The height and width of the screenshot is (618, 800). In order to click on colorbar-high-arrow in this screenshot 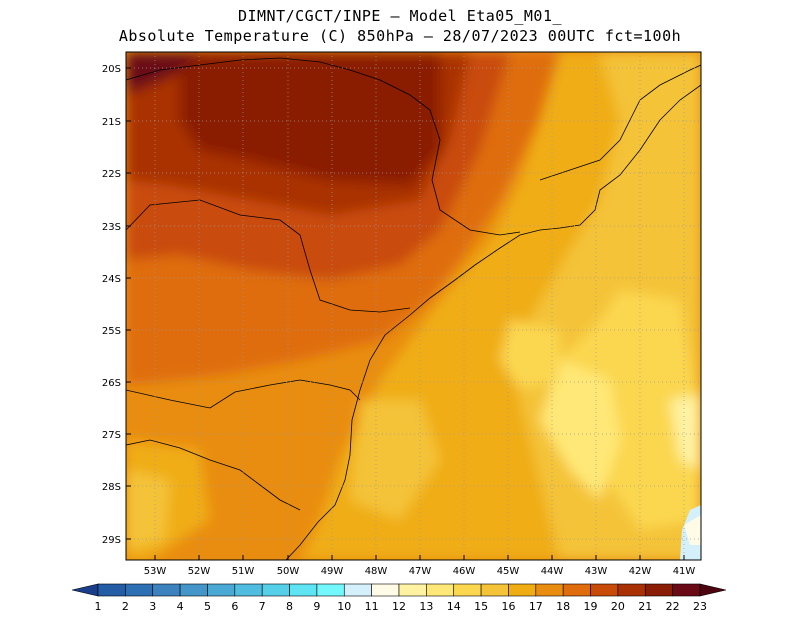, I will do `click(713, 590)`.